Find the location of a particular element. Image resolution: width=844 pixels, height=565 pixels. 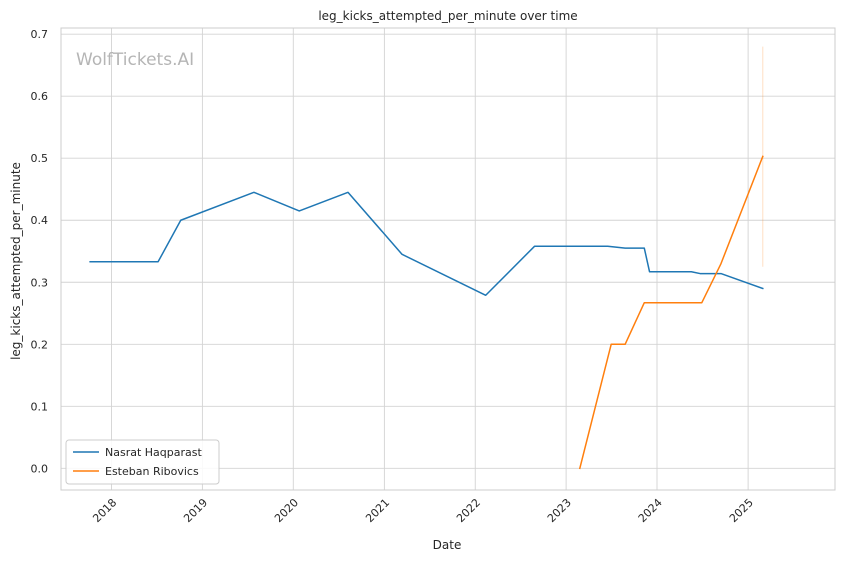

y-tick-label: 0.1 is located at coordinates (40, 406).